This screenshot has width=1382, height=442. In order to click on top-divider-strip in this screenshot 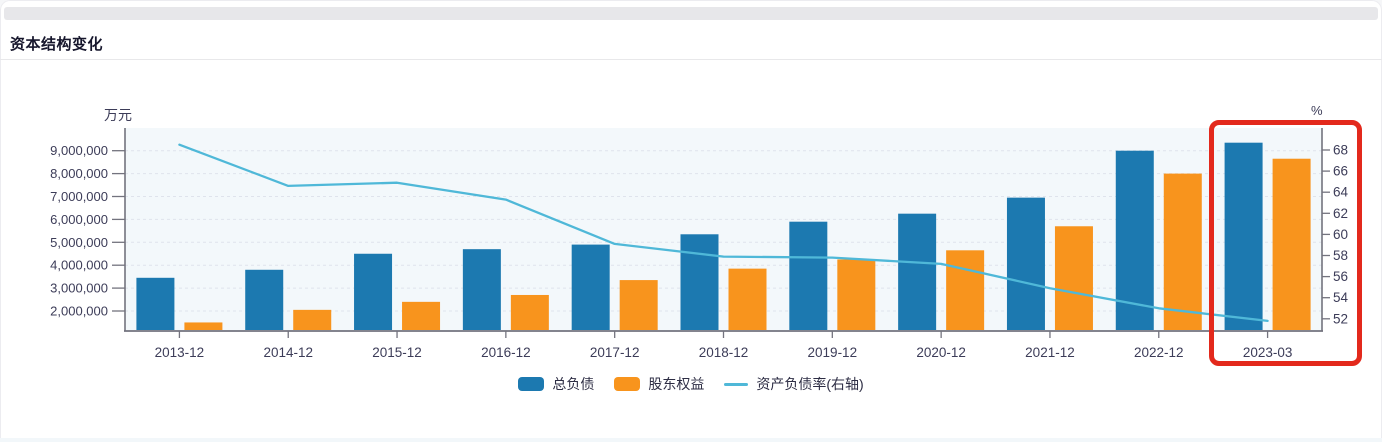, I will do `click(691, 13)`.